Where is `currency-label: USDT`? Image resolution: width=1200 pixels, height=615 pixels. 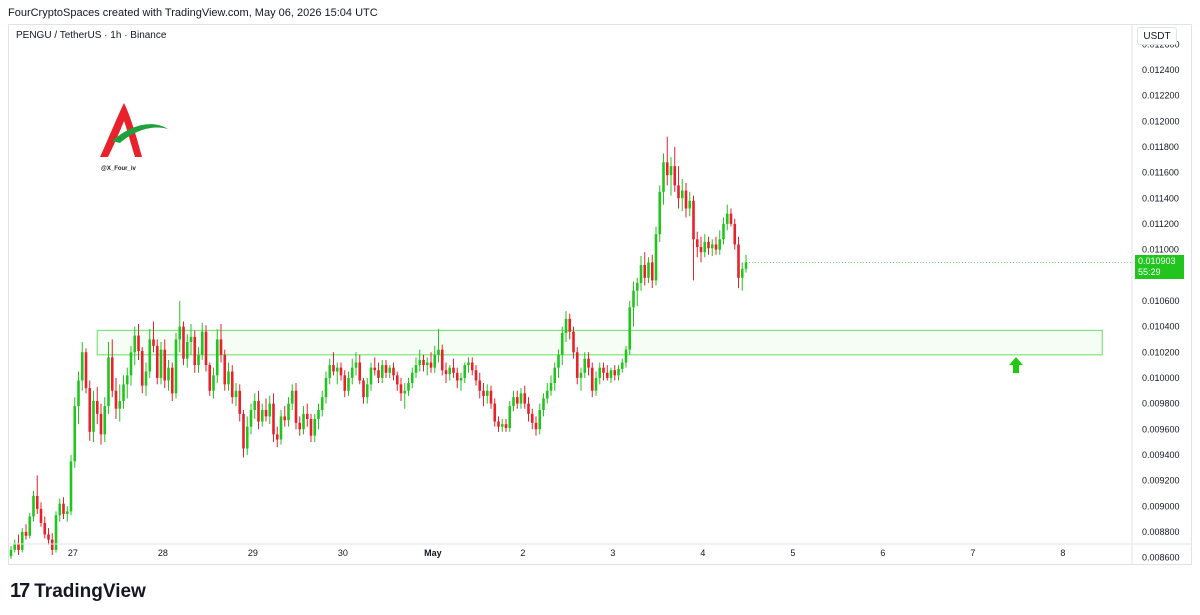 currency-label: USDT is located at coordinates (1157, 36).